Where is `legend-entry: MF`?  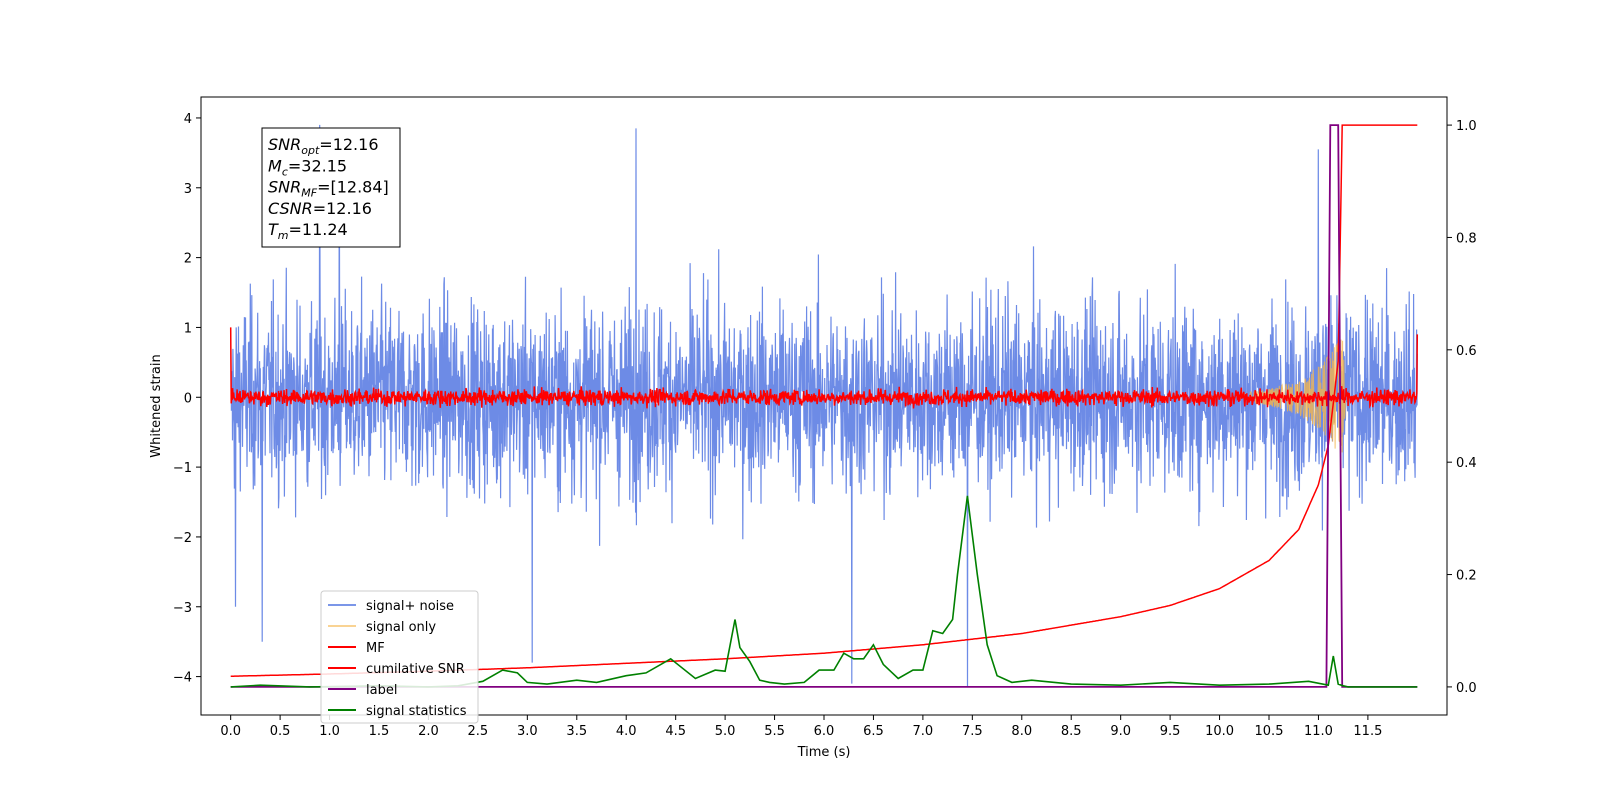 legend-entry: MF is located at coordinates (375, 648).